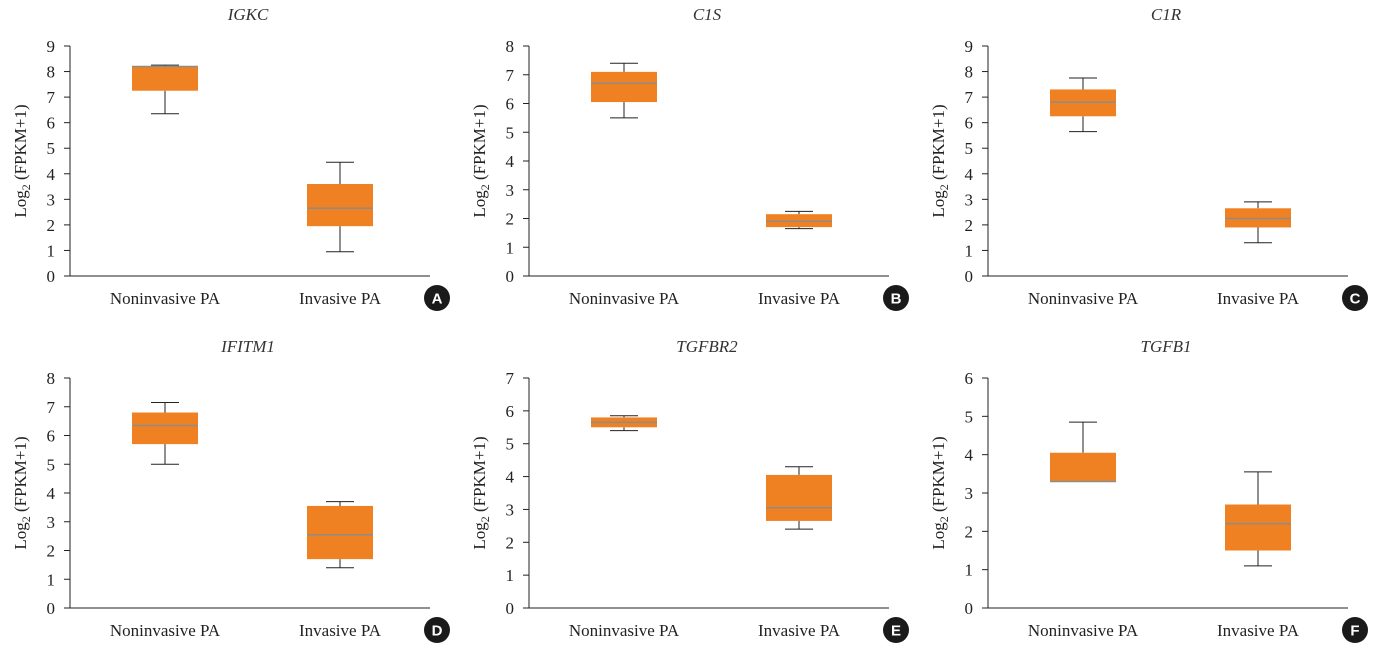  Describe the element at coordinates (707, 346) in the screenshot. I see `chart-title: TGFBR2` at that location.